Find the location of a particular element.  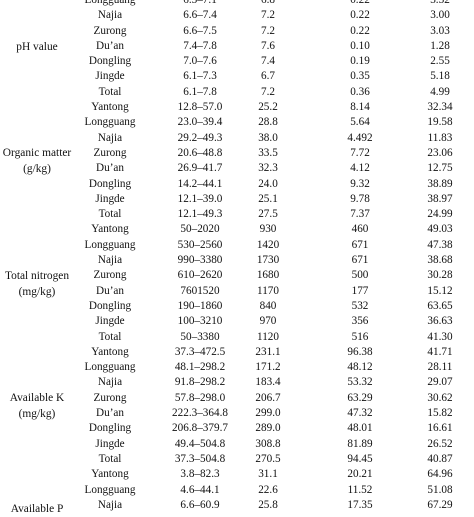

table-row: Longguang 530–2560 1420 671 47.38 is located at coordinates (237, 245).